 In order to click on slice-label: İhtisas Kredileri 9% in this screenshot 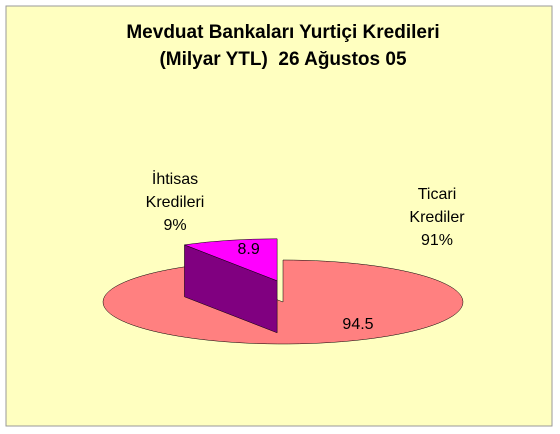, I will do `click(175, 202)`.